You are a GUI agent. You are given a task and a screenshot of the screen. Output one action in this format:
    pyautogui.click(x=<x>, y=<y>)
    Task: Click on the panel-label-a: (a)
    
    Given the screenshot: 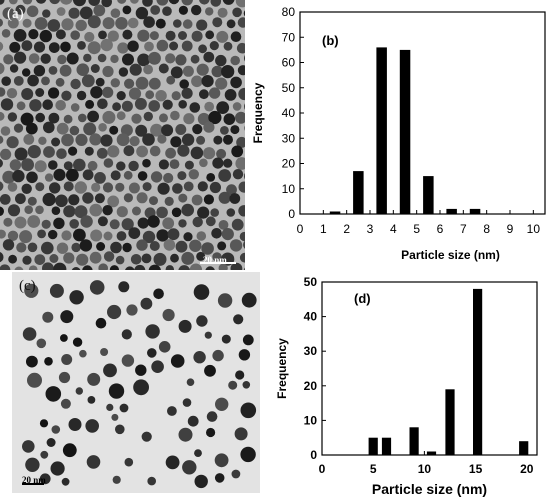 What is the action you would take?
    pyautogui.click(x=15, y=14)
    